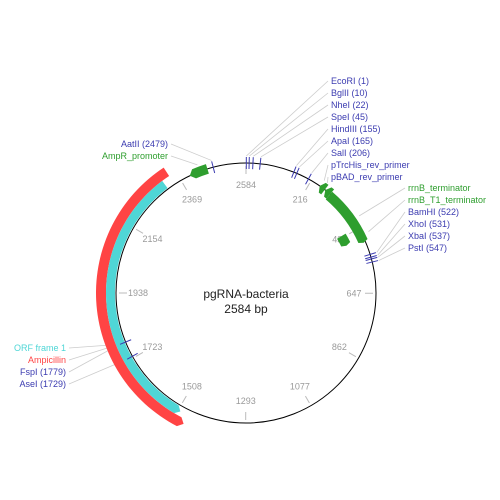  Describe the element at coordinates (43, 372) in the screenshot. I see `label-fspi-1779: FspI (1779)` at that location.